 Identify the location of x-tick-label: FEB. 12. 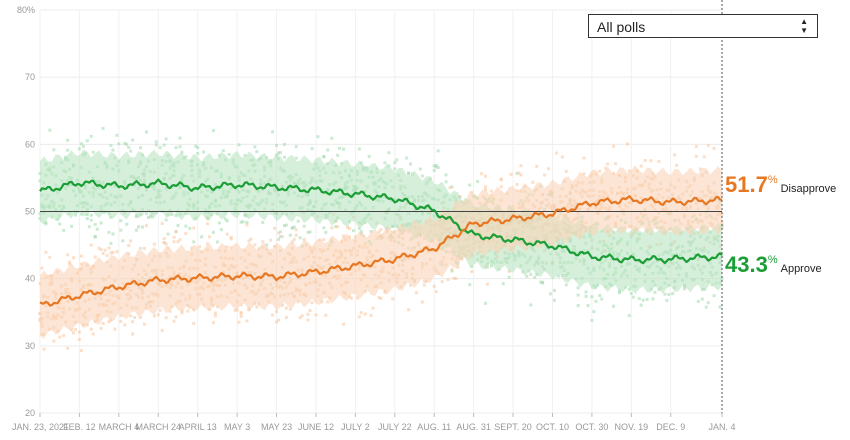
(79, 427).